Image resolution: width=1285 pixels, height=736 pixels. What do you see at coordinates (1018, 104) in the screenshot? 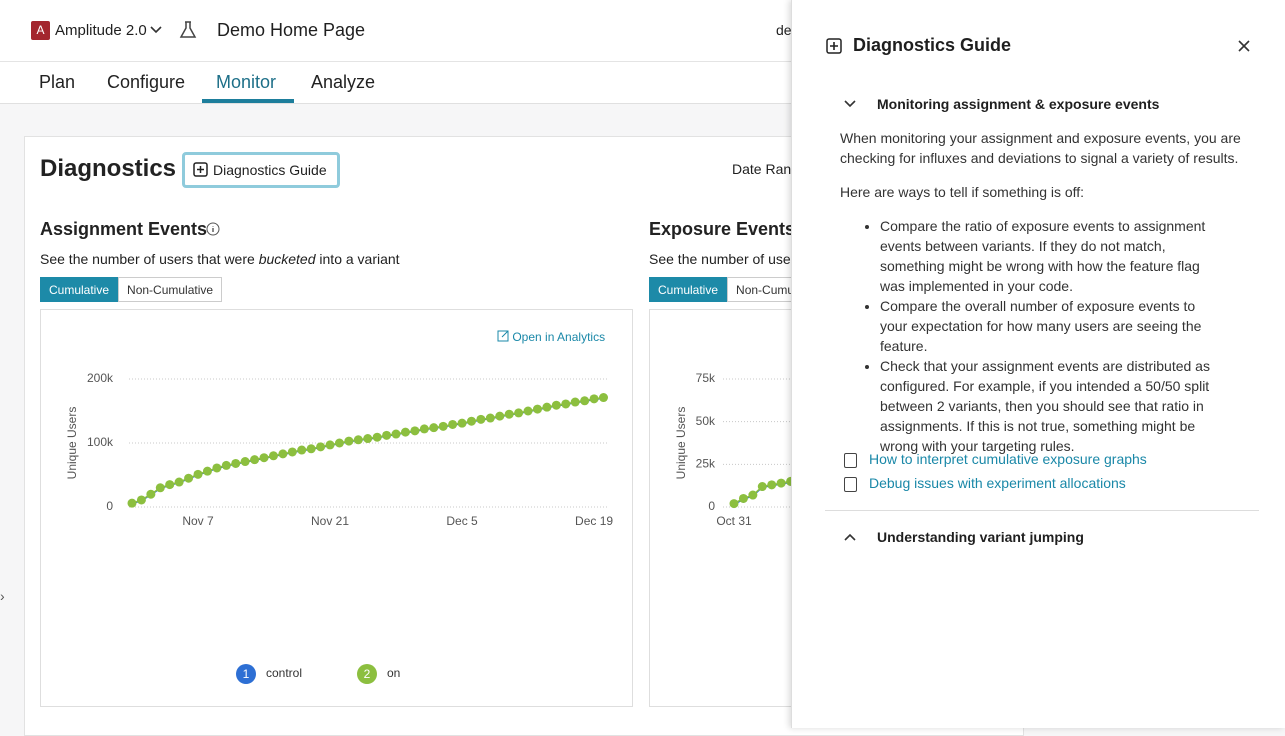
I see `section-title: Monitoring assignment & exposure events` at bounding box center [1018, 104].